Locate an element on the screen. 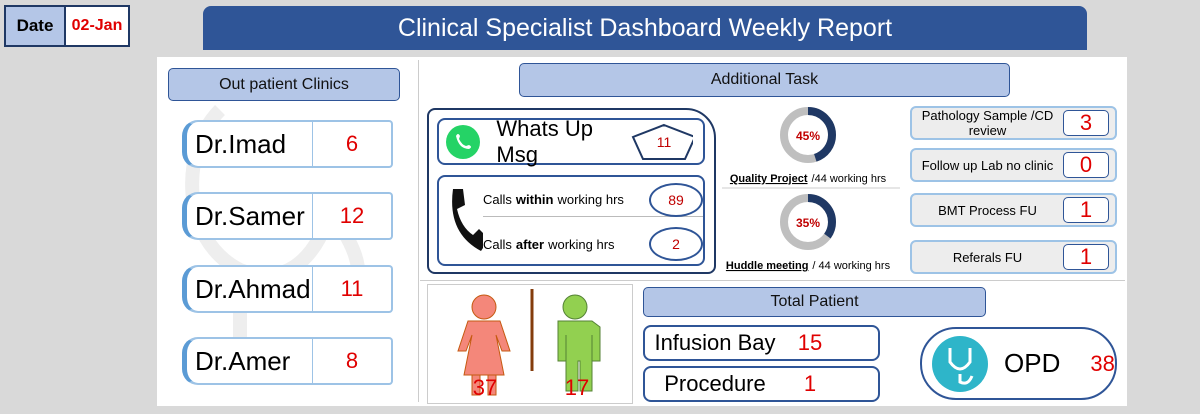 The image size is (1200, 414). date-value: 02-Jan is located at coordinates (96, 26).